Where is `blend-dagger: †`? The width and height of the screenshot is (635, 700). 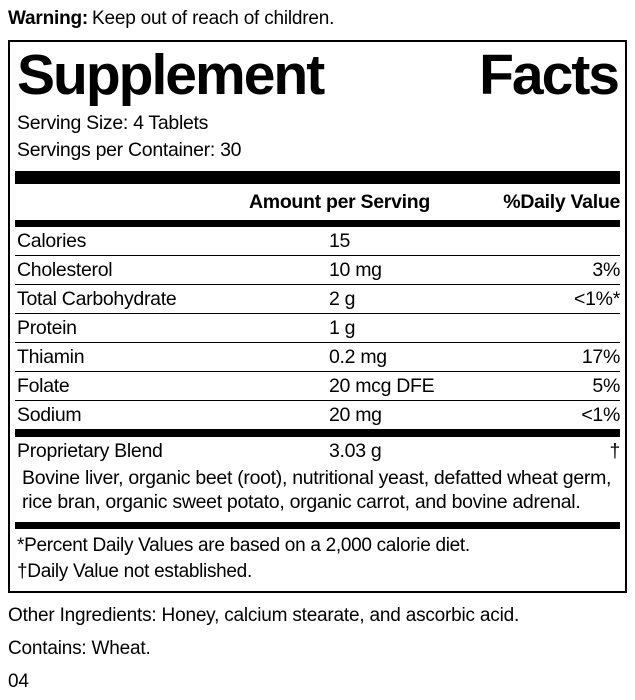
blend-dagger: † is located at coordinates (614, 451).